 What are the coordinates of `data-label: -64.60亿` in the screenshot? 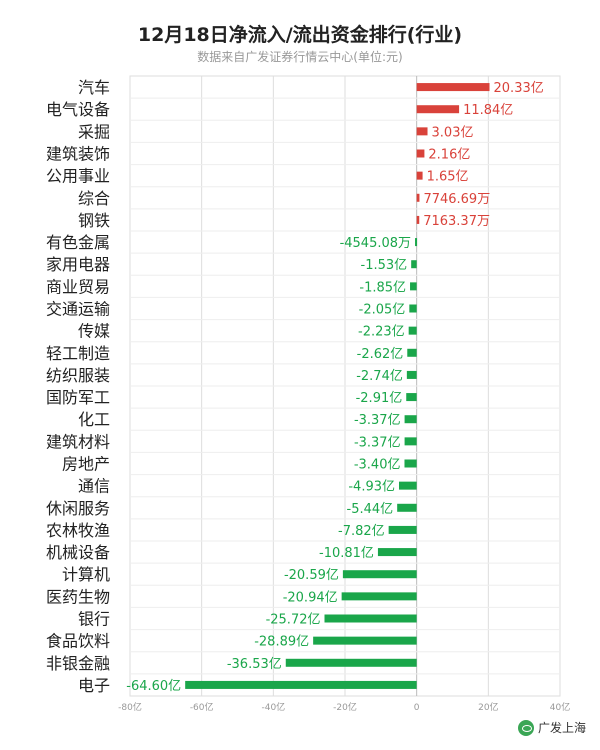 It's located at (153, 686).